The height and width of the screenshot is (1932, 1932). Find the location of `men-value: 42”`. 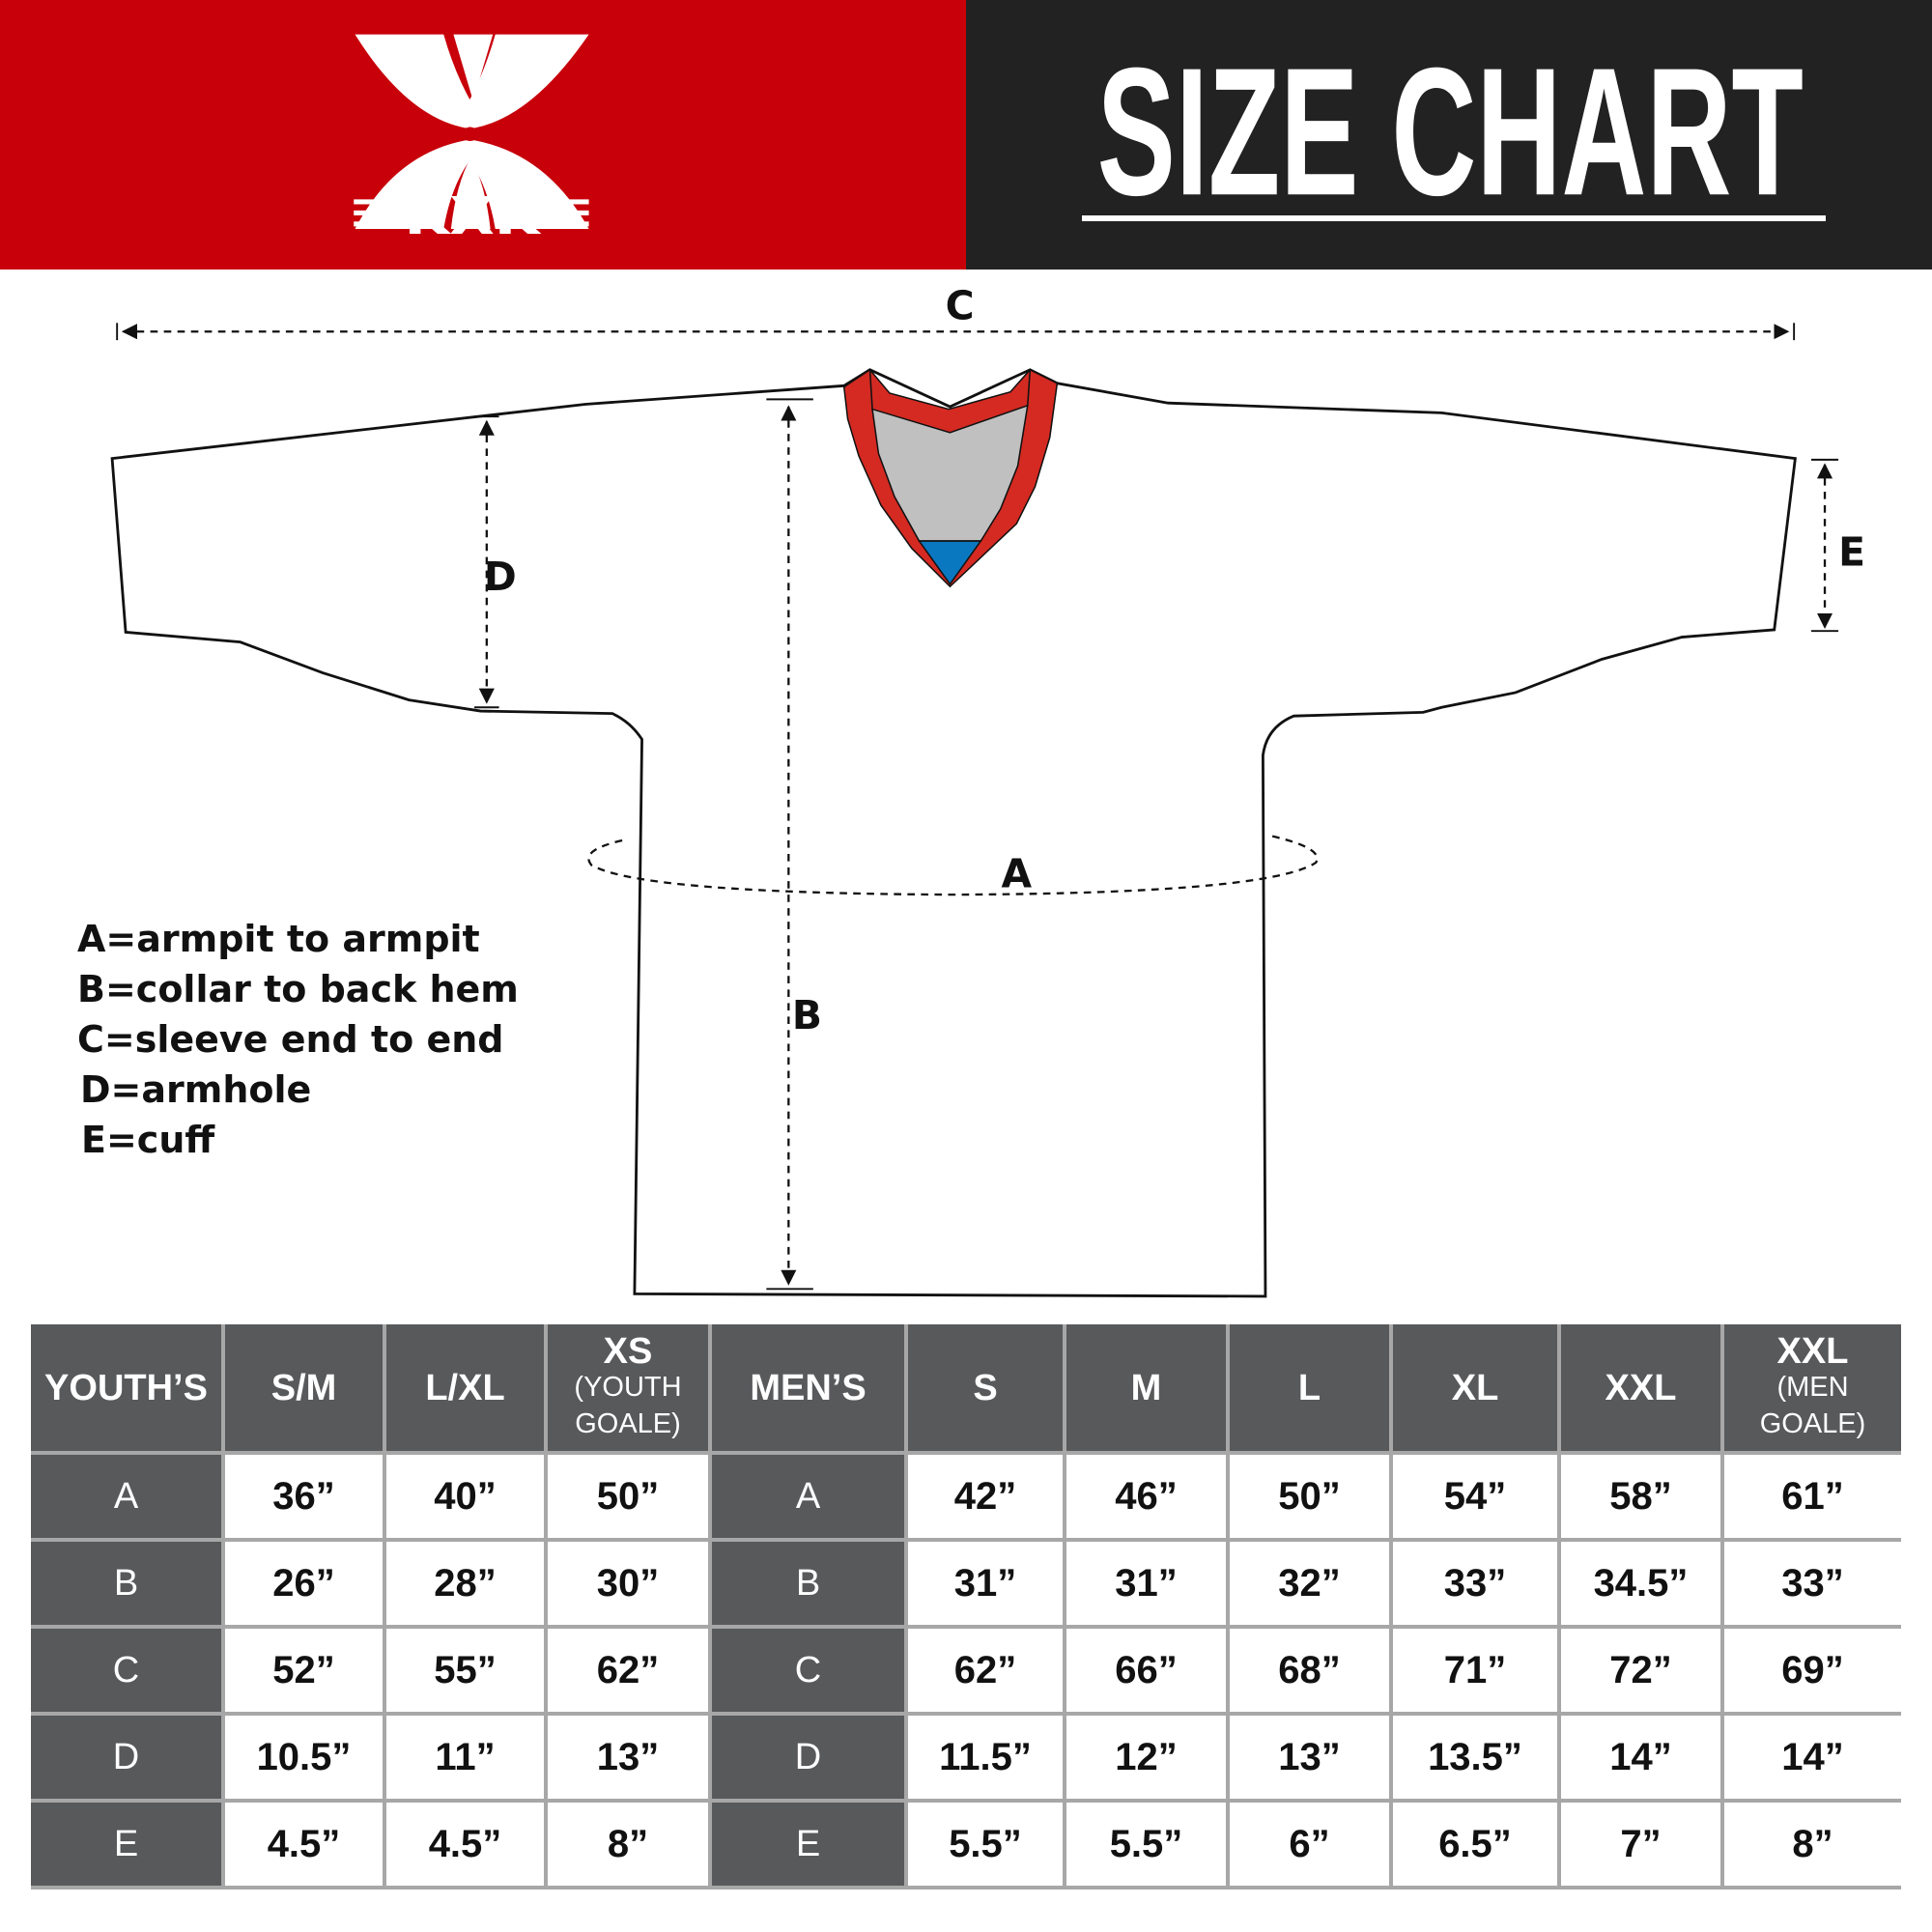

men-value: 42” is located at coordinates (985, 1496).